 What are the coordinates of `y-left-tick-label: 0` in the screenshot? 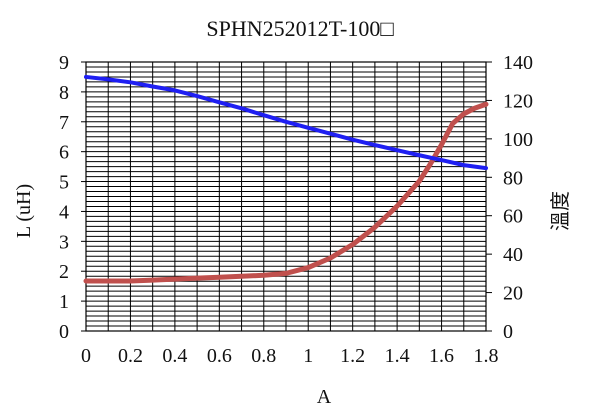 It's located at (64, 332).